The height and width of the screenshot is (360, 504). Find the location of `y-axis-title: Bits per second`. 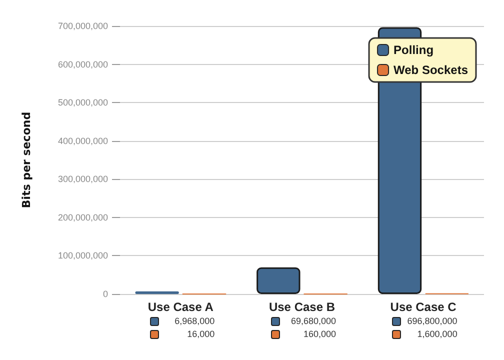

y-axis-title: Bits per second is located at coordinates (26, 160).